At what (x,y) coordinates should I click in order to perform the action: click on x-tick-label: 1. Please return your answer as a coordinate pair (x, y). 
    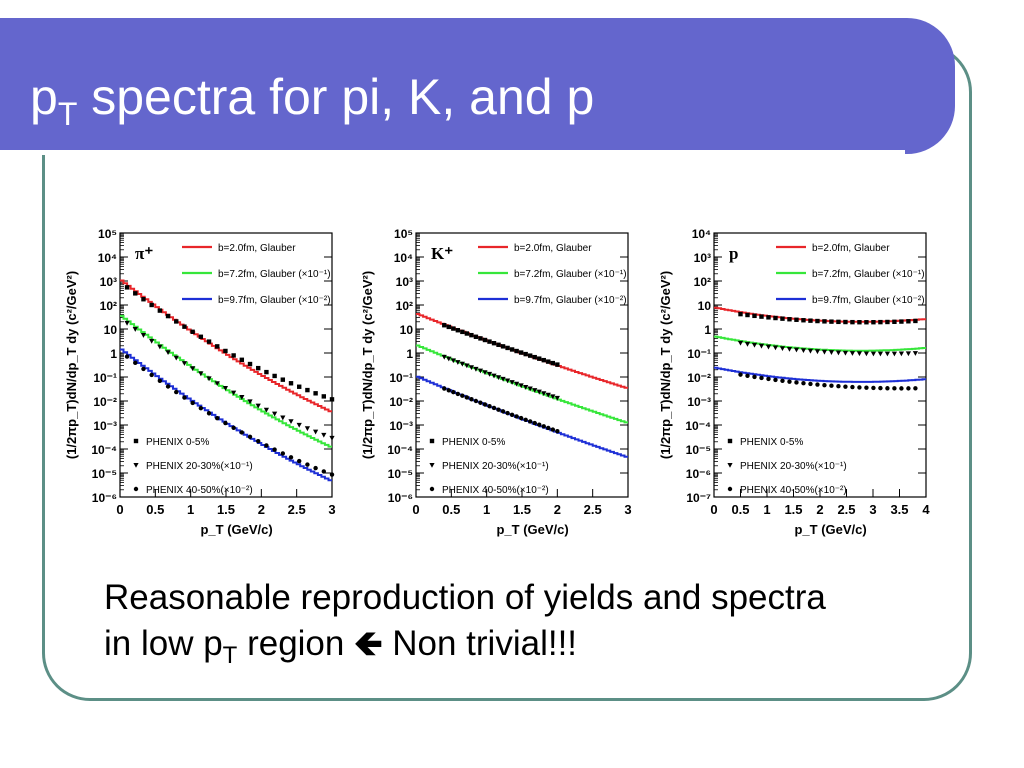
    Looking at the image, I should click on (190, 509).